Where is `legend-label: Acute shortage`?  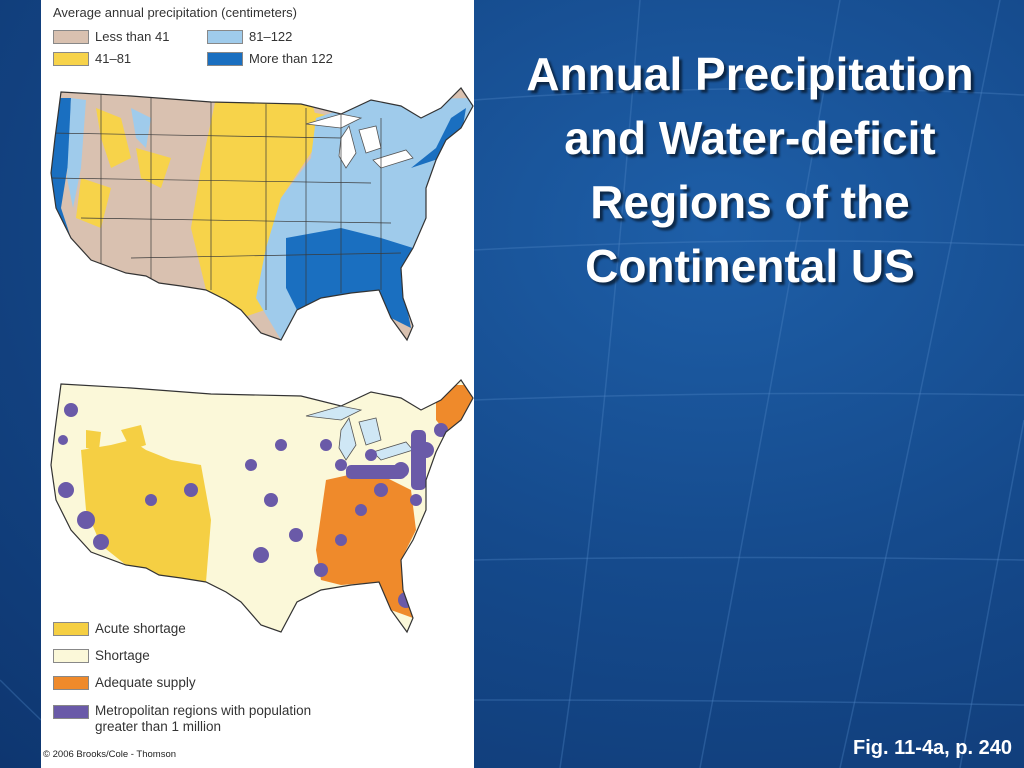
legend-label: Acute shortage is located at coordinates (140, 628).